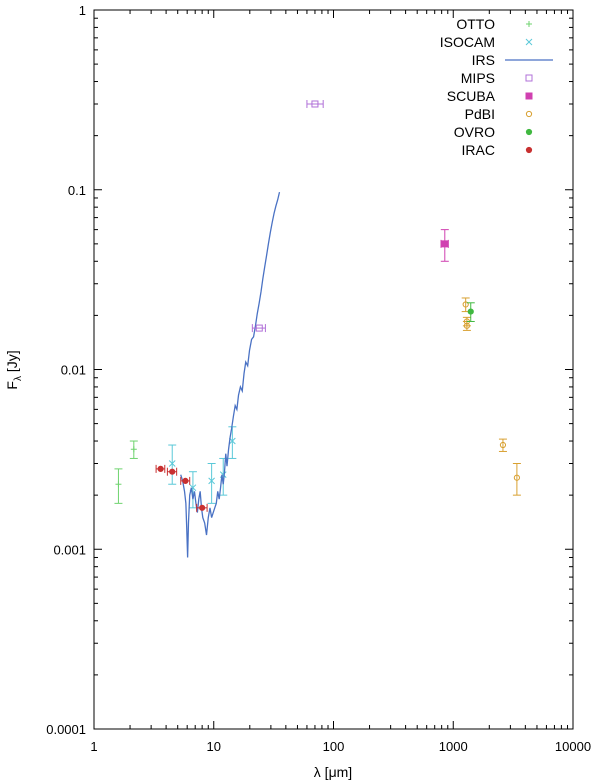  Describe the element at coordinates (573, 746) in the screenshot. I see `x-tick-label: 10000` at that location.